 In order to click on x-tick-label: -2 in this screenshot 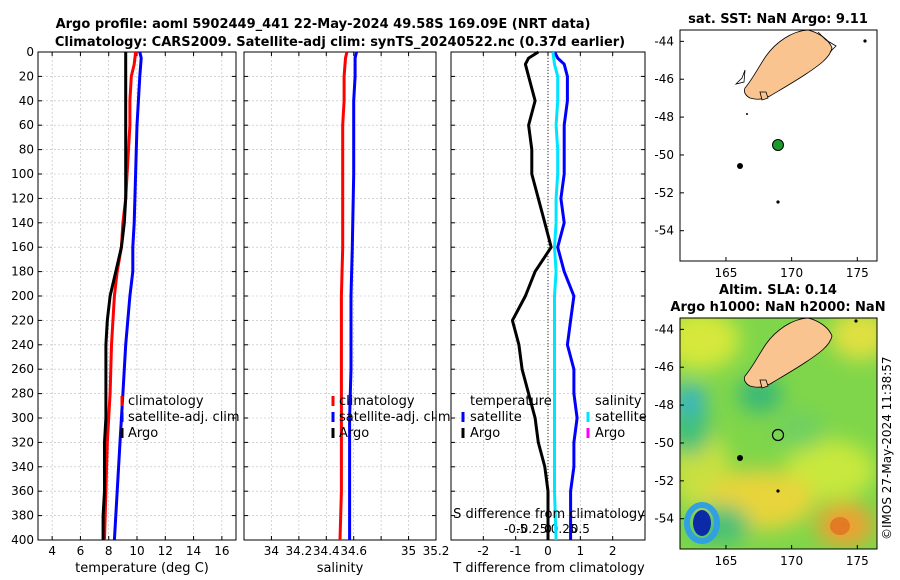, I will do `click(483, 551)`.